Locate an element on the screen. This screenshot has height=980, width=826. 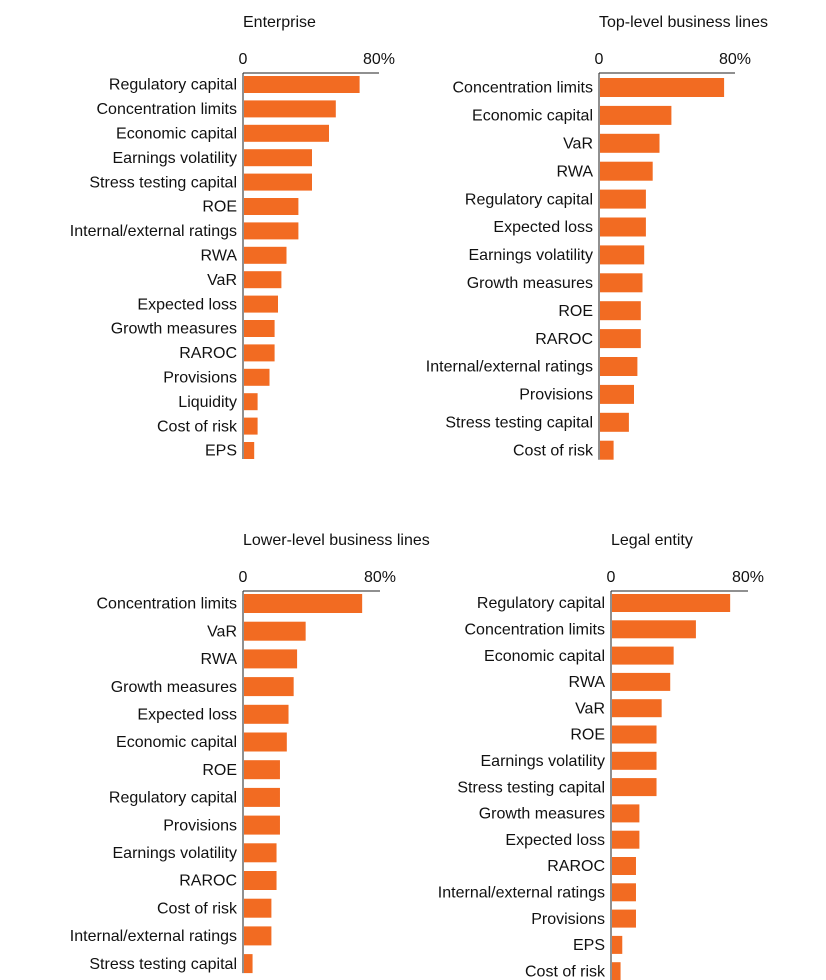
chart-title: Lower-level business lines is located at coordinates (336, 540).